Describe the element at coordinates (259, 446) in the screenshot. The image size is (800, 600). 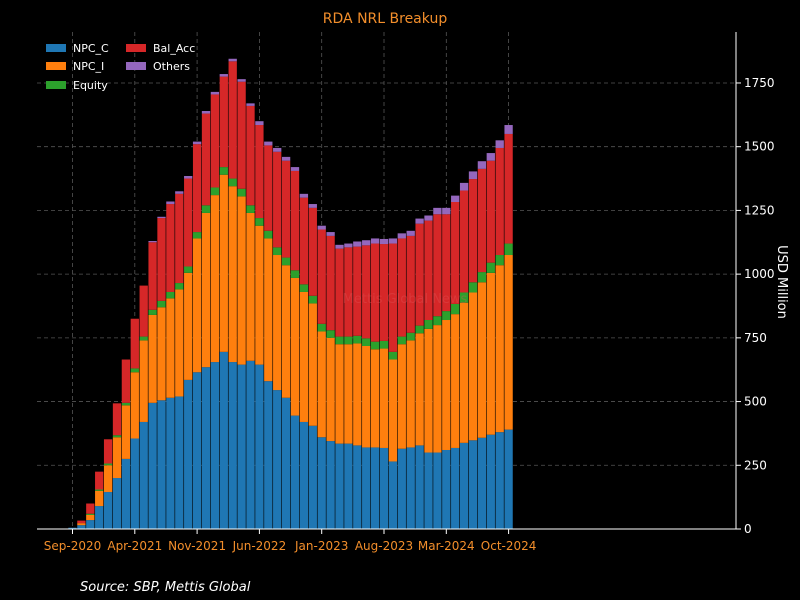
I see `bar-npc-c-jun-2022` at that location.